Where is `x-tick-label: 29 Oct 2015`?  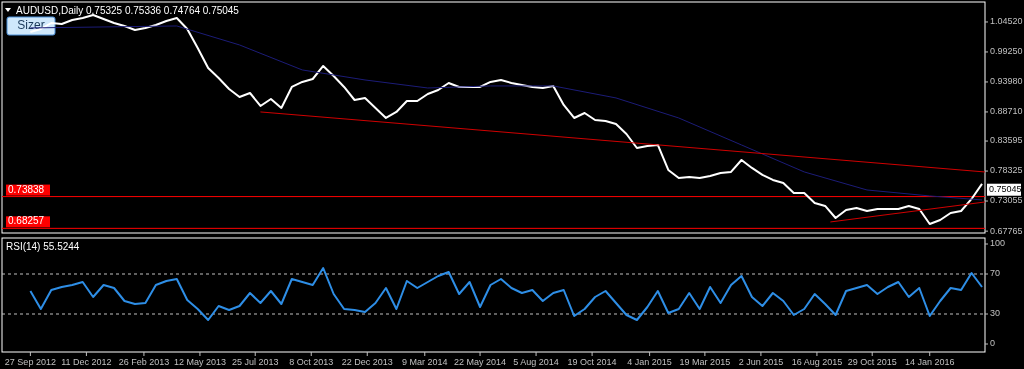 x-tick-label: 29 Oct 2015 is located at coordinates (872, 362).